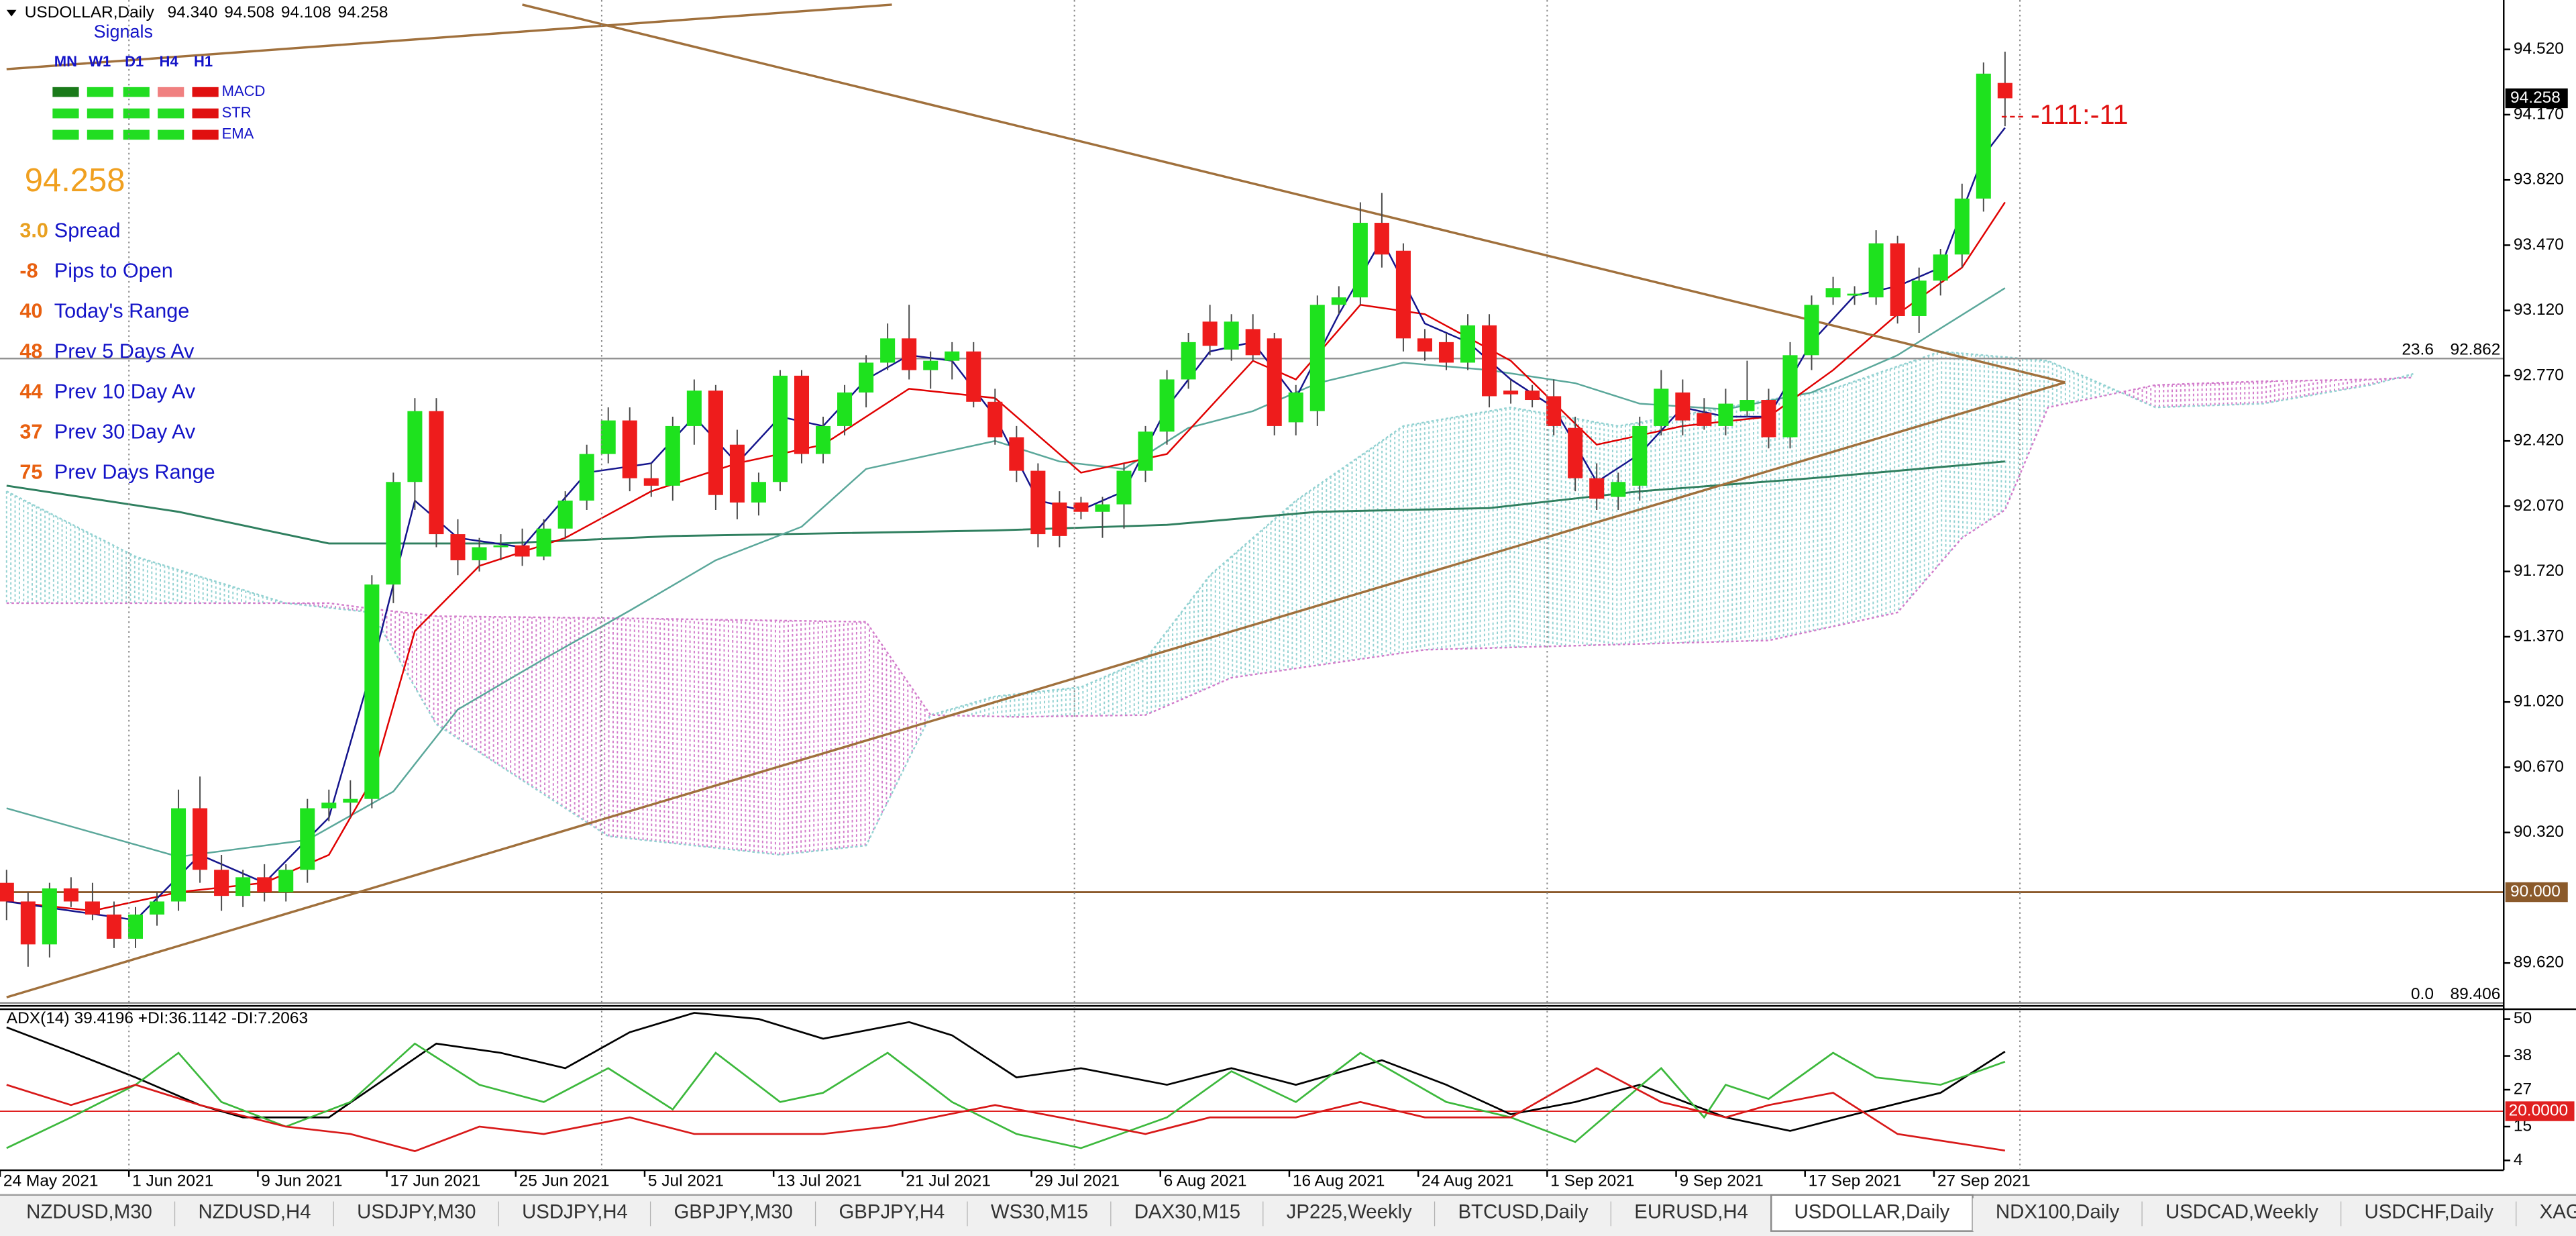  Describe the element at coordinates (193, 12) in the screenshot. I see `ohlc-value: 94.340` at that location.